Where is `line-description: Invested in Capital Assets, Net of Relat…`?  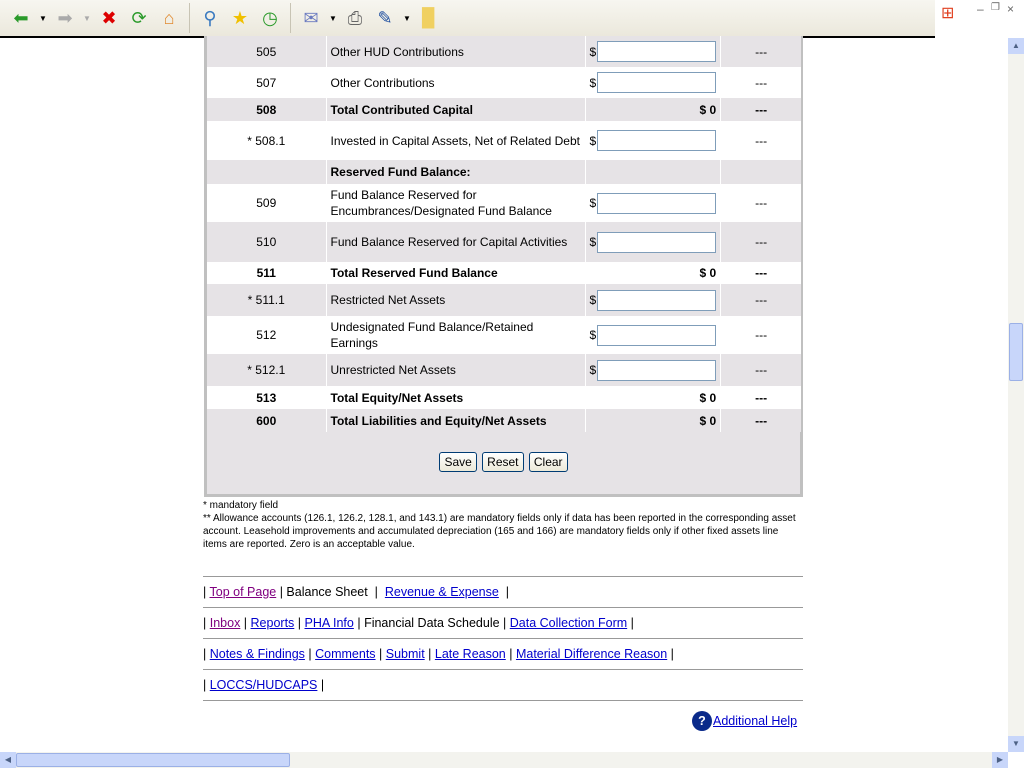 line-description: Invested in Capital Assets, Net of Relat… is located at coordinates (456, 140).